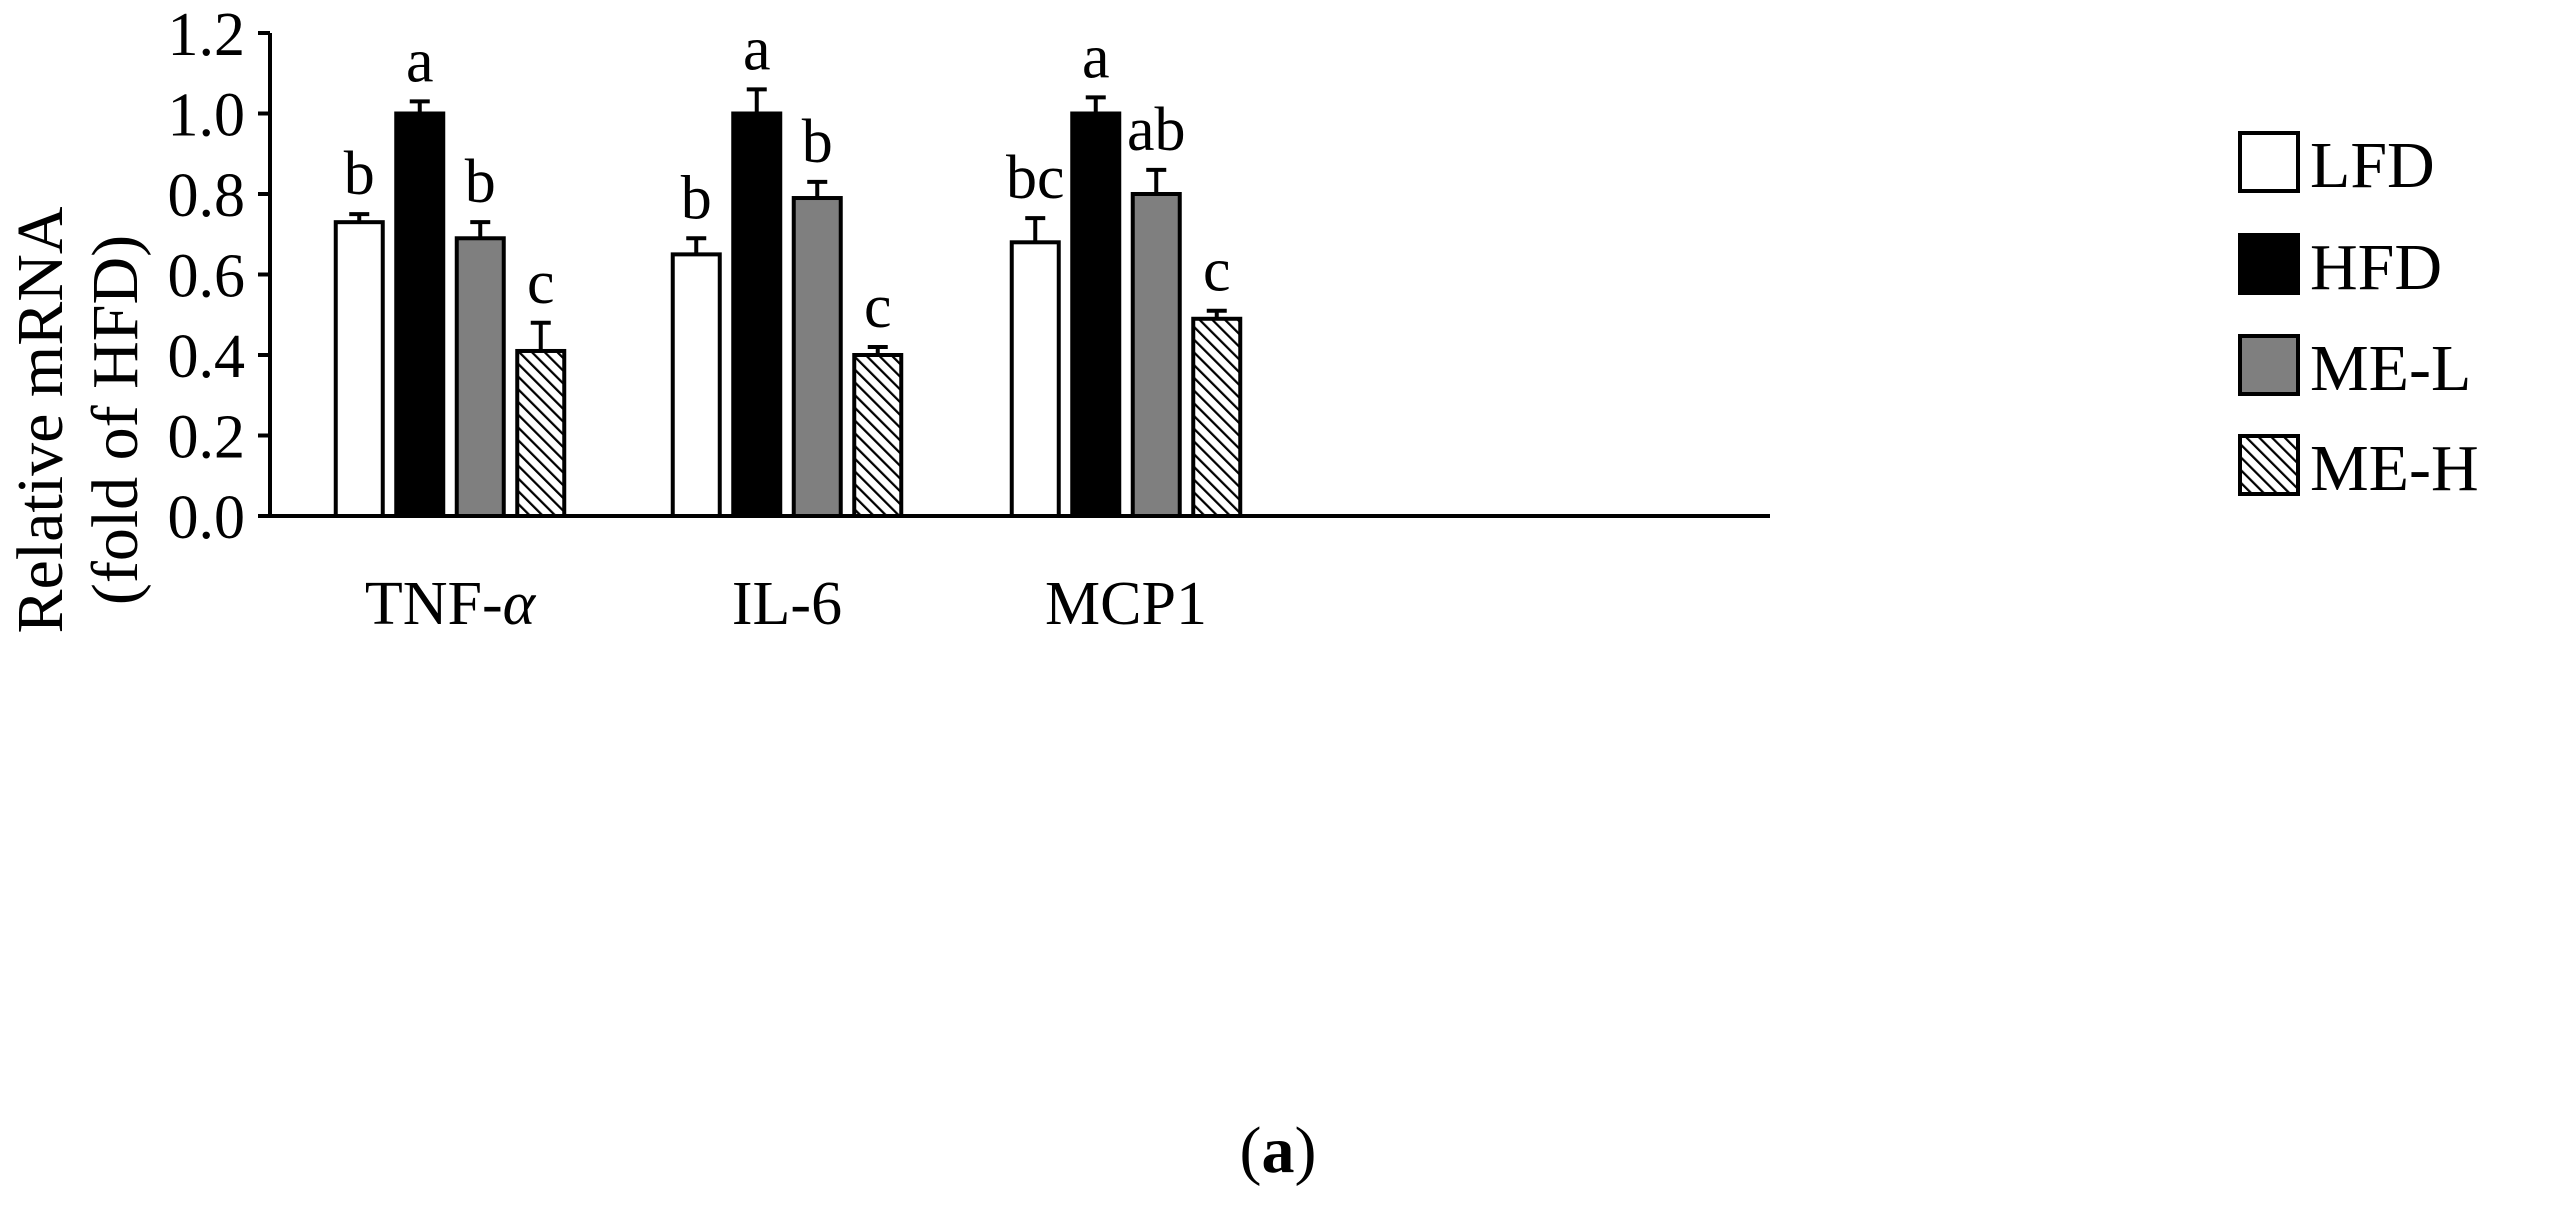 The image size is (2557, 1208). I want to click on legend-label-me-h: ME-H, so click(2394, 468).